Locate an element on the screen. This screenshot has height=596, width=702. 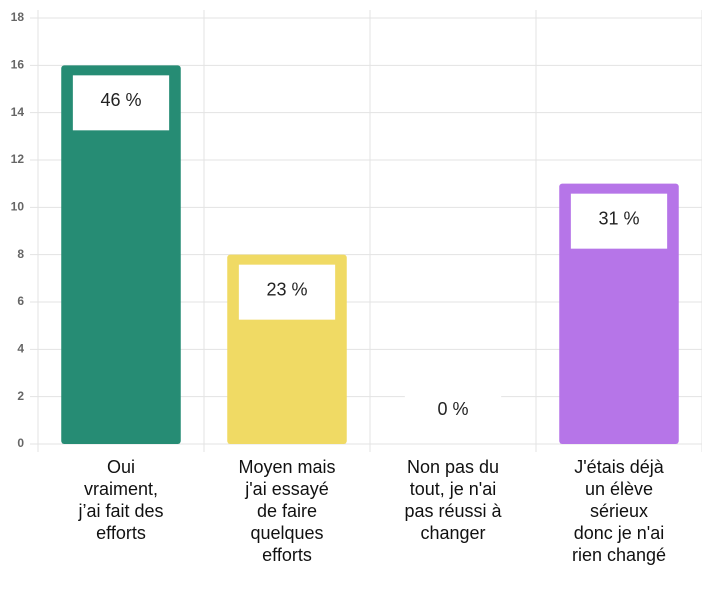
y-tick-label: 6 is located at coordinates (20, 301).